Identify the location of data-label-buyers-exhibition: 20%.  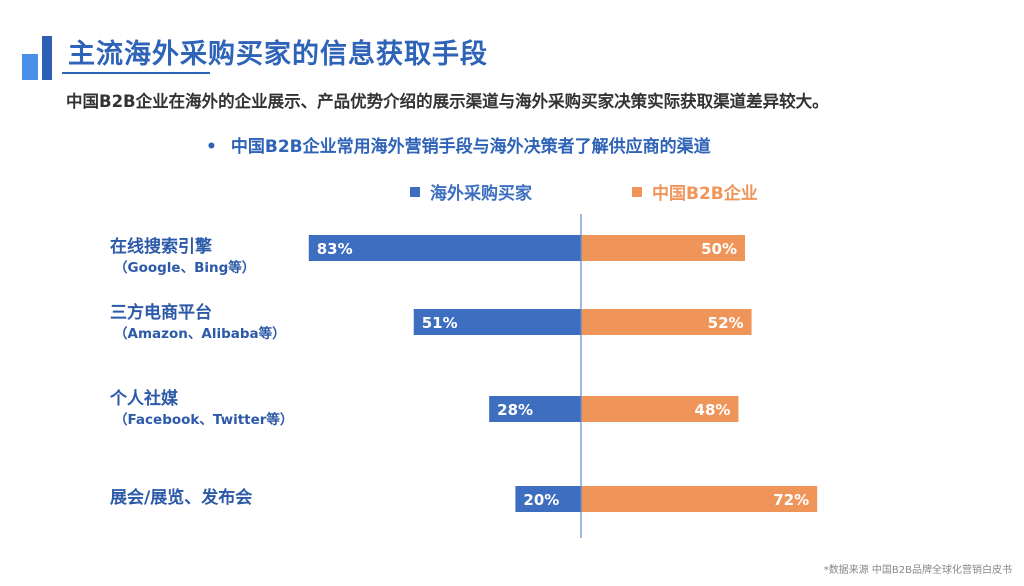
(541, 500).